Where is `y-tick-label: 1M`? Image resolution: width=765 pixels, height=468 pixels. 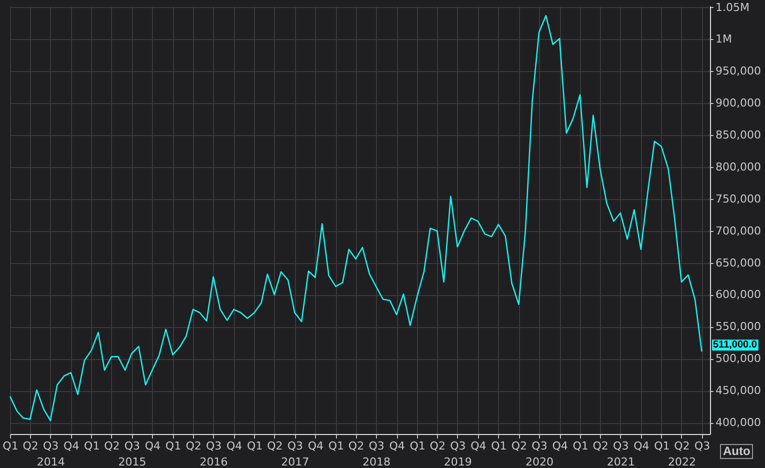
y-tick-label: 1M is located at coordinates (724, 39).